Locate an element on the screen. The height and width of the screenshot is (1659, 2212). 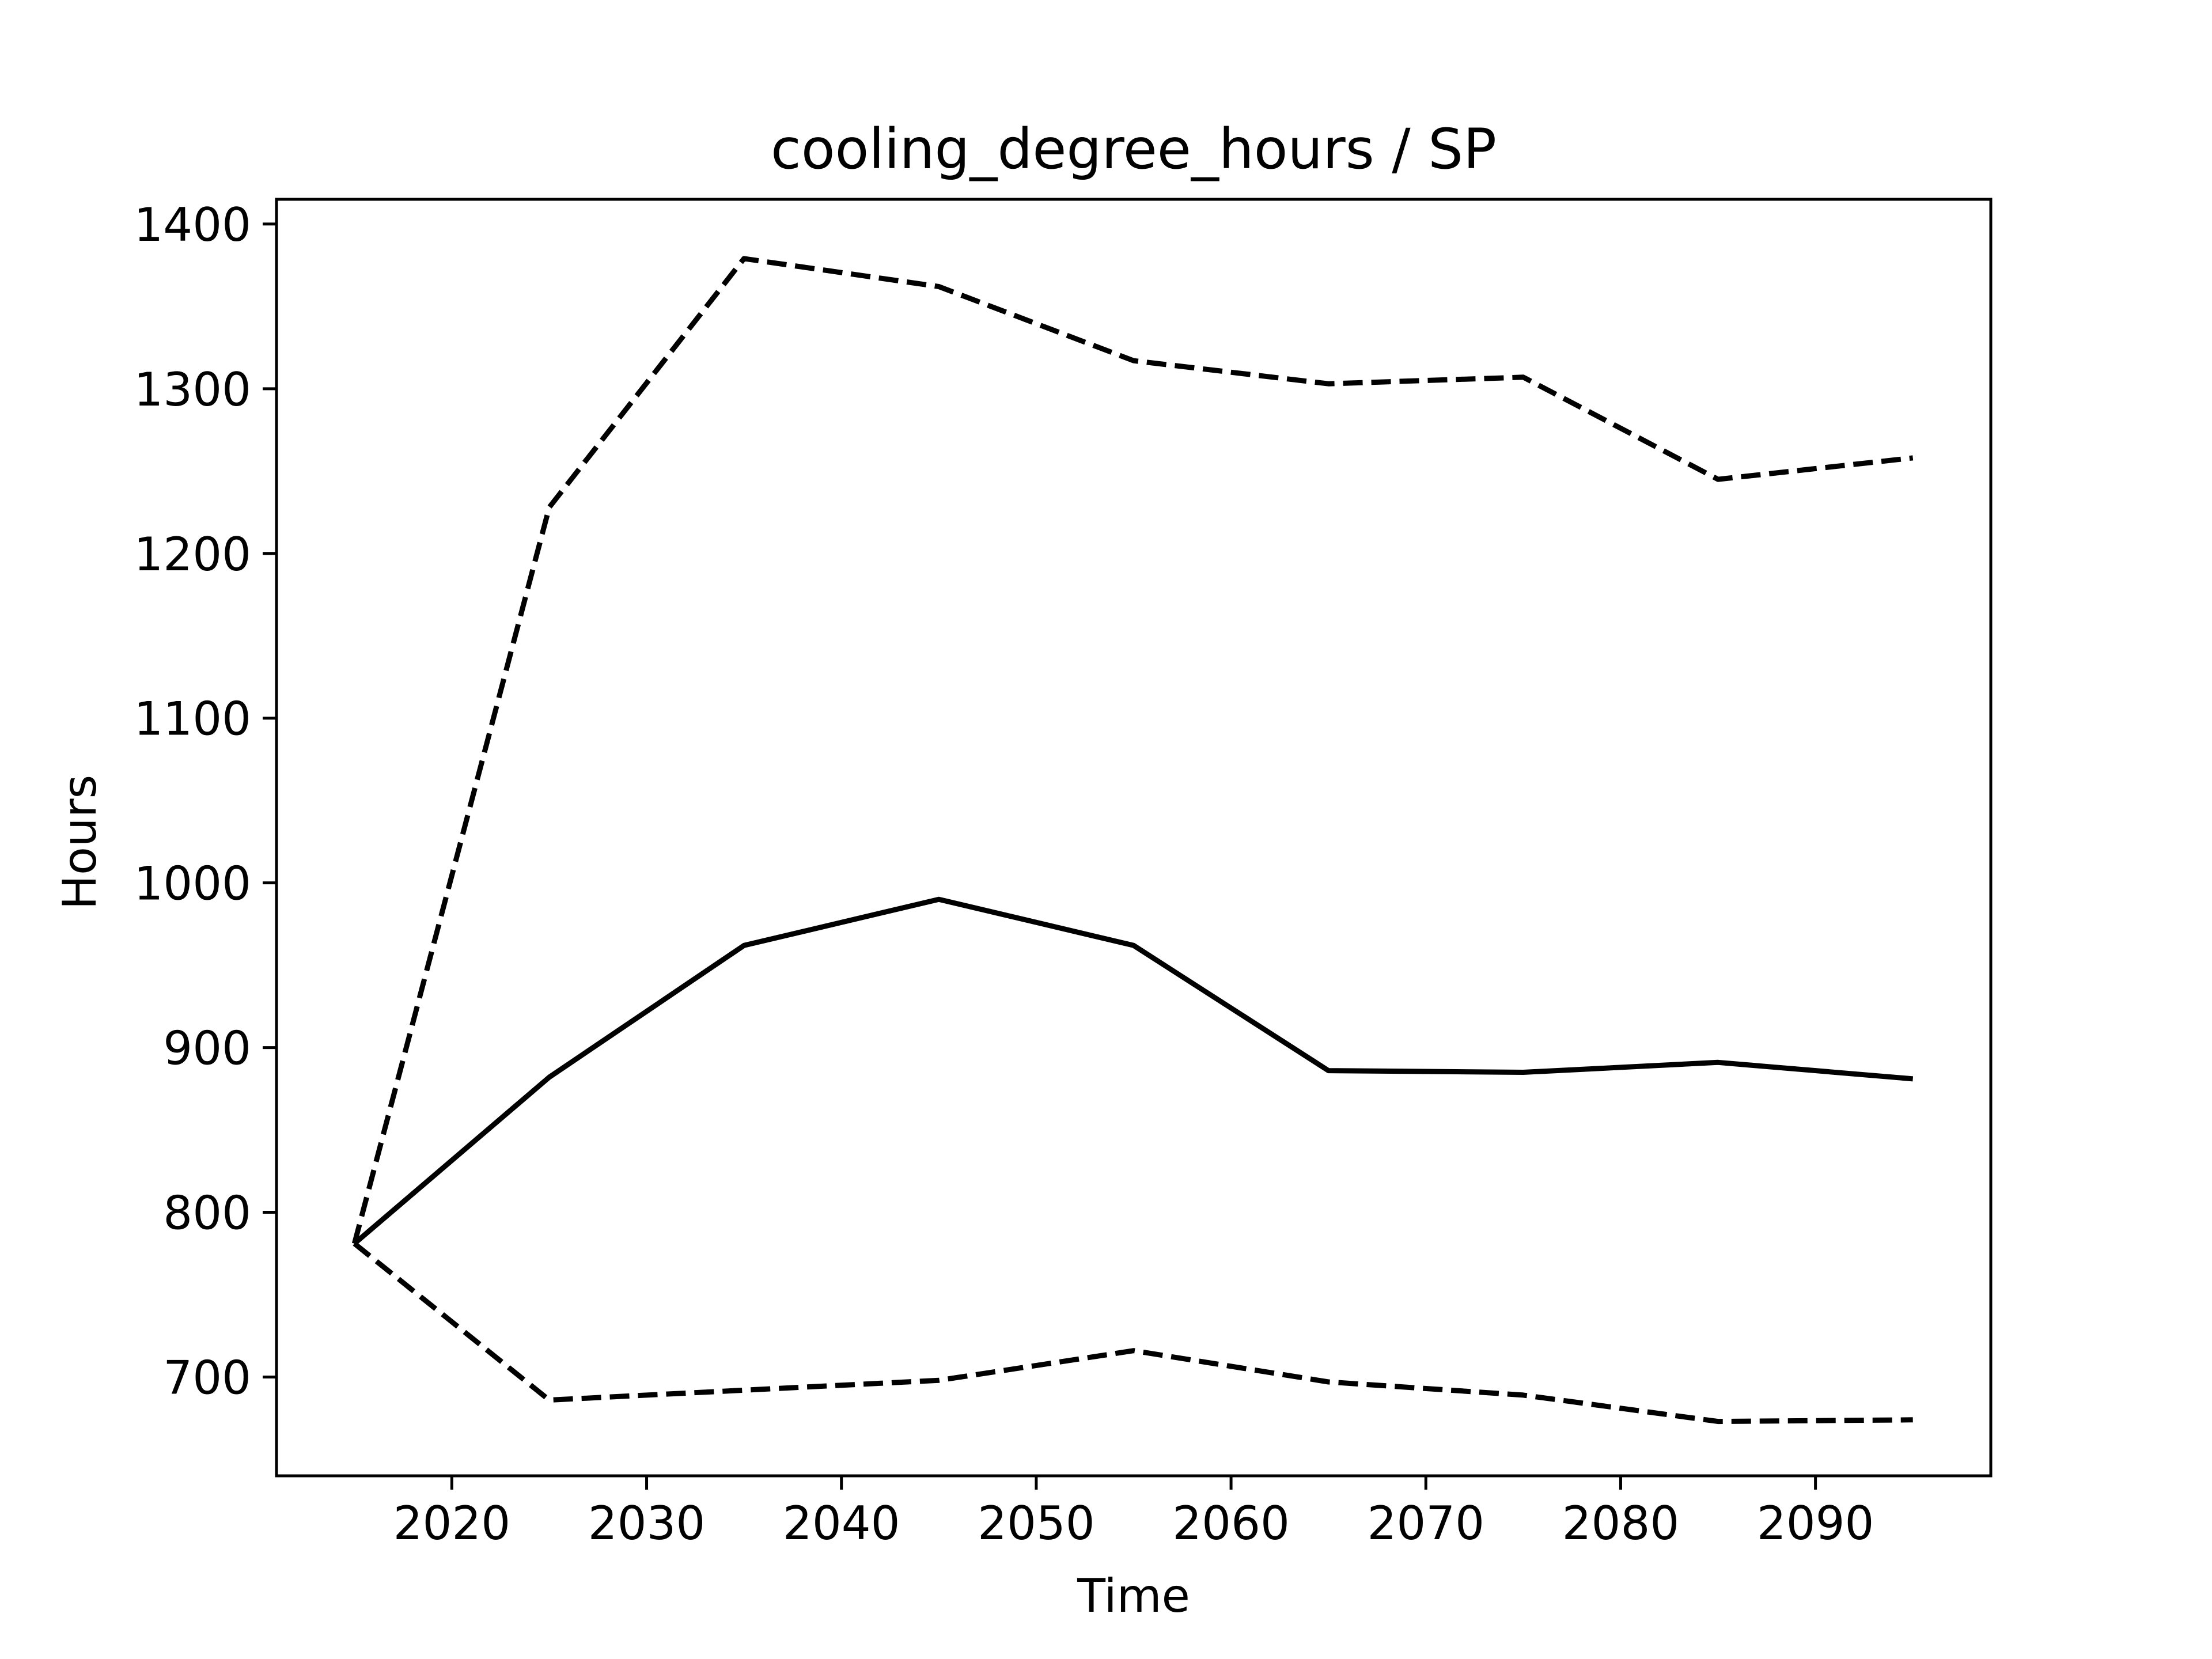
x-tick-label: 2020 is located at coordinates (452, 1523).